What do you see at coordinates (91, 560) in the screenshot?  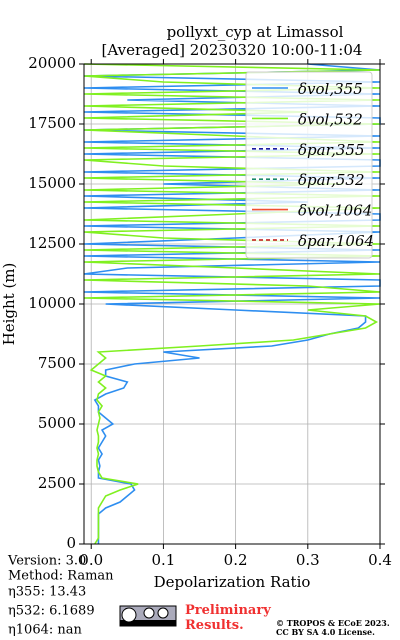 I see `x-tick-label: 0.0` at bounding box center [91, 560].